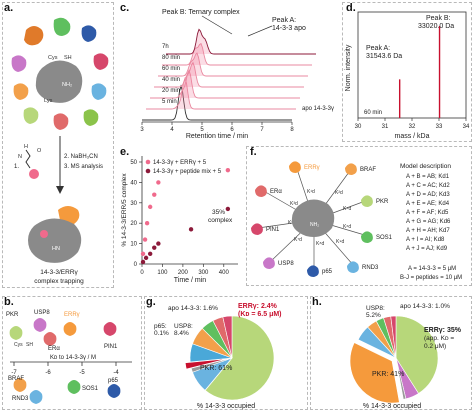 The image size is (474, 412). What do you see at coordinates (220, 220) in the screenshot?
I see `e-annotation-2: complex` at bounding box center [220, 220].